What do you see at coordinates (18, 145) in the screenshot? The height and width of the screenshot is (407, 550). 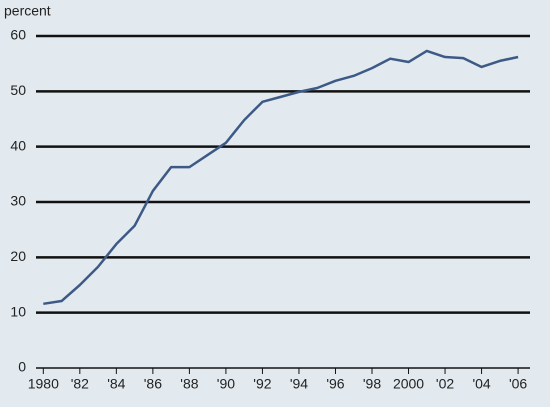 I see `y-tick-label: 40` at bounding box center [18, 145].